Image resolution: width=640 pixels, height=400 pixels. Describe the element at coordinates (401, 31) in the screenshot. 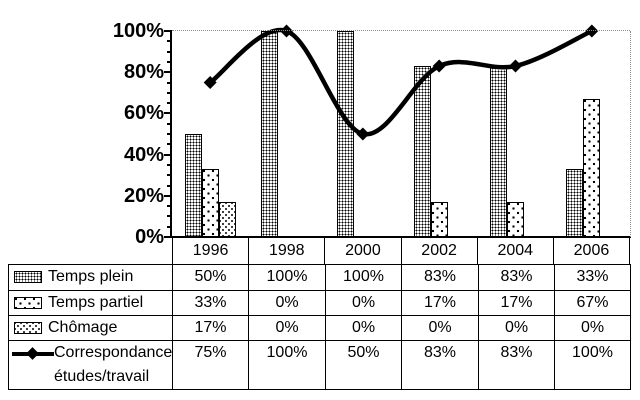

I see `gridline-100-percent` at that location.